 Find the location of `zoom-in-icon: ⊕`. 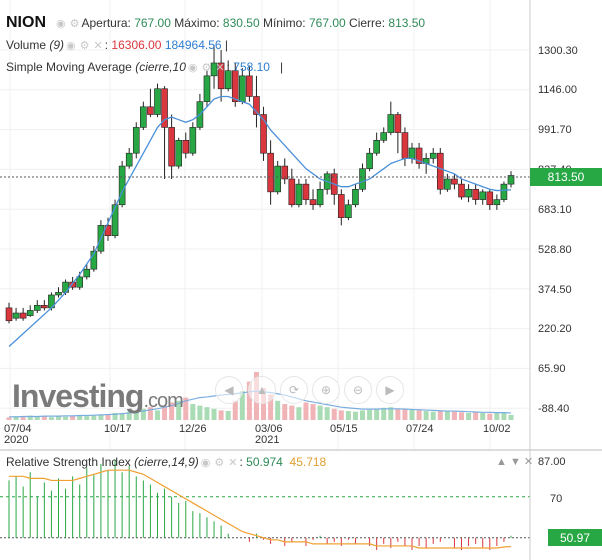

zoom-in-icon: ⊕ is located at coordinates (326, 390).